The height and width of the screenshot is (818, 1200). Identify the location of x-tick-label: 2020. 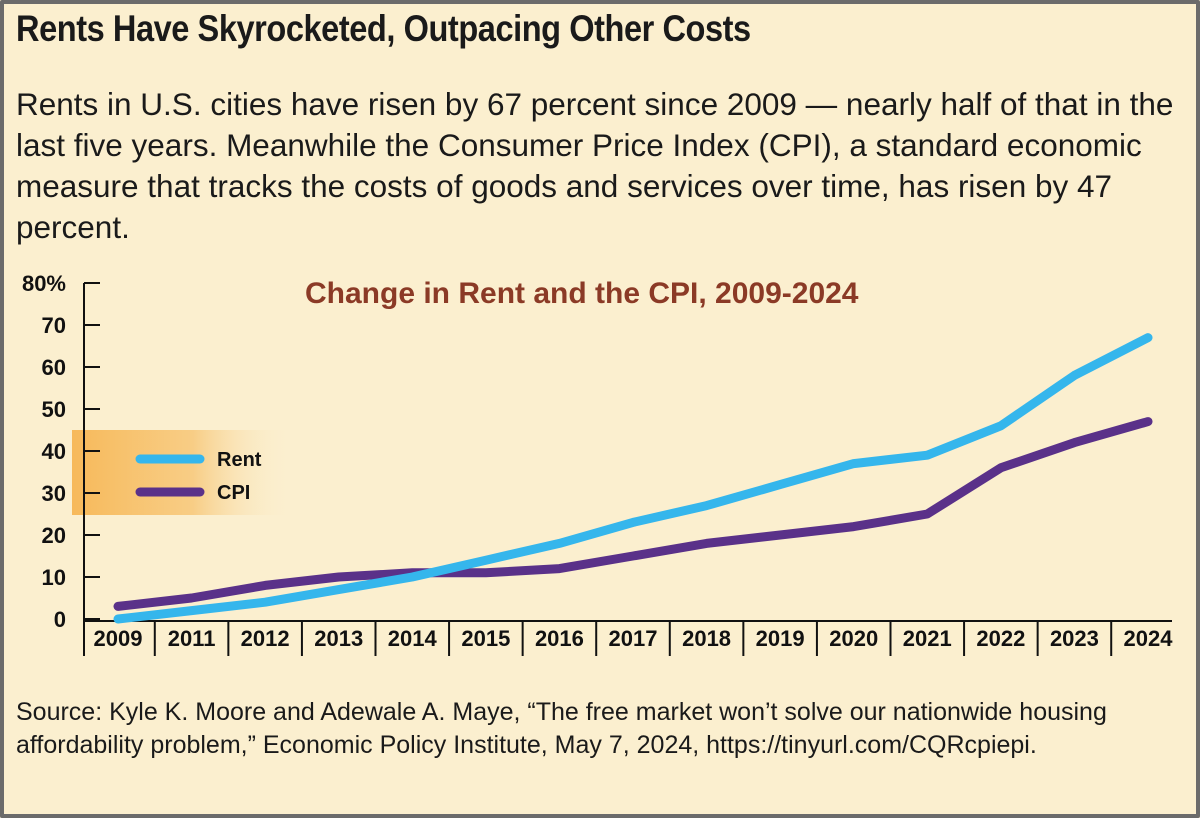
(853, 638).